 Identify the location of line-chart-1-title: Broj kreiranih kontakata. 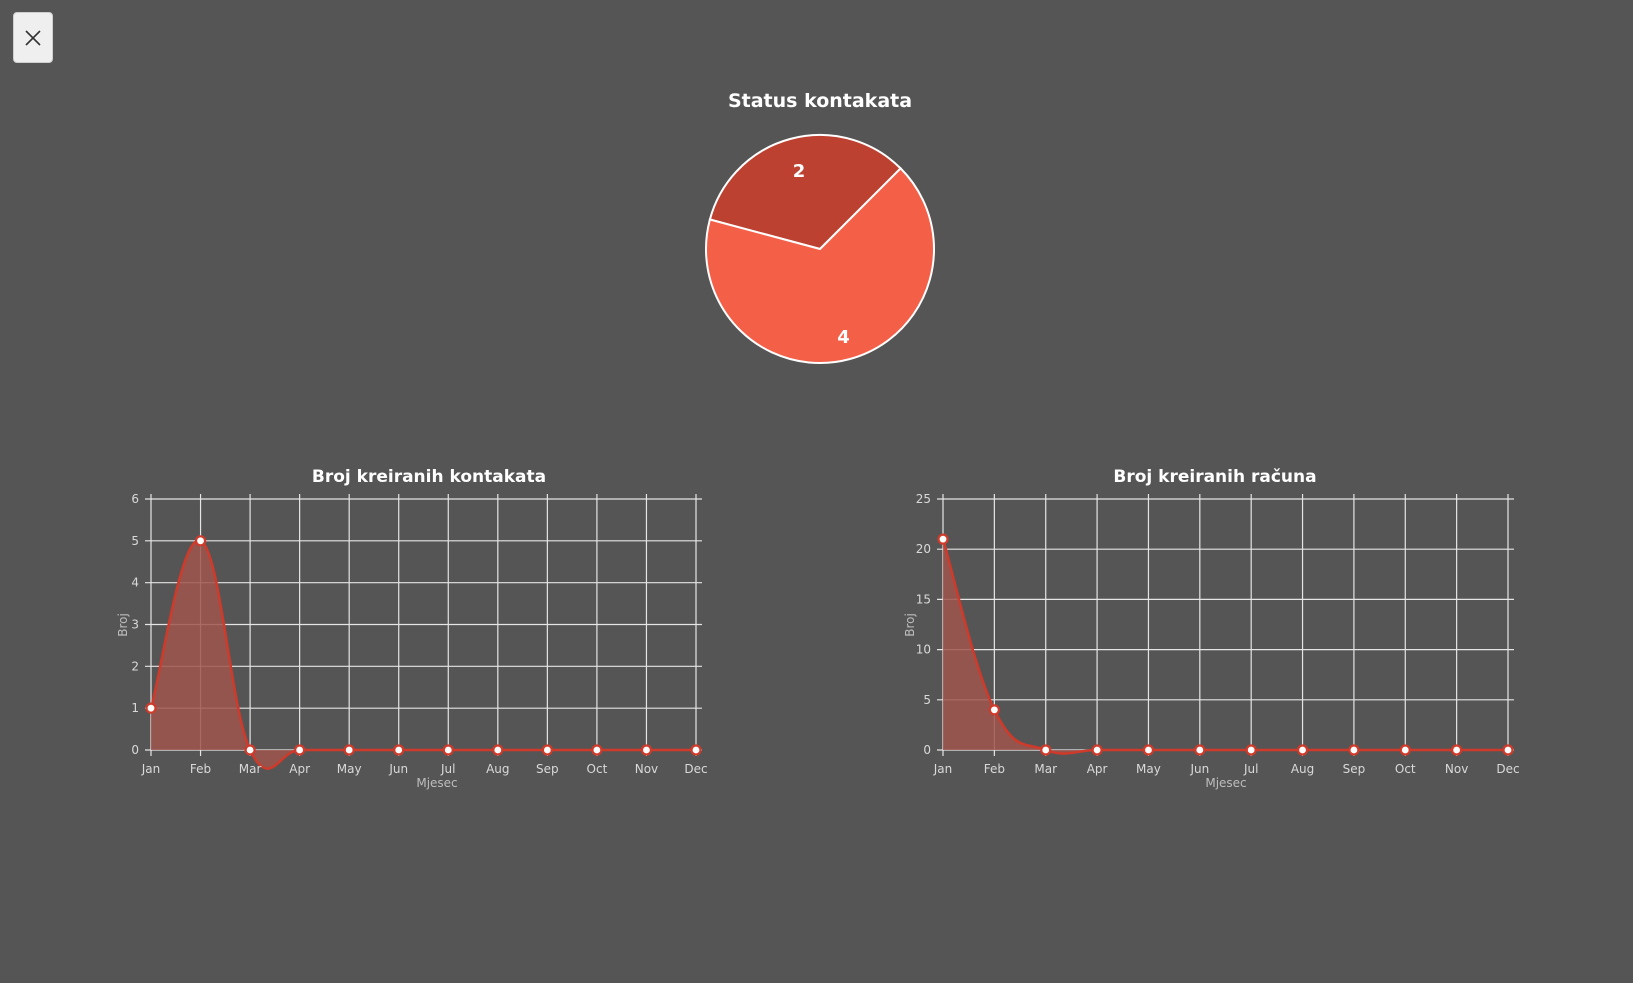
(429, 477).